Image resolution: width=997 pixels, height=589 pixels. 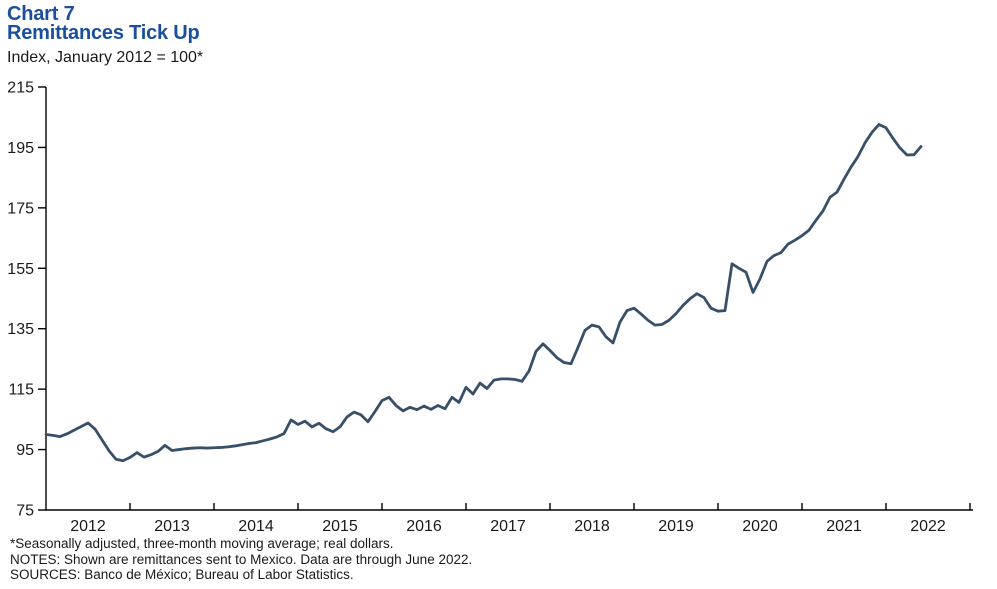 What do you see at coordinates (760, 526) in the screenshot?
I see `x-tick-label: 2020` at bounding box center [760, 526].